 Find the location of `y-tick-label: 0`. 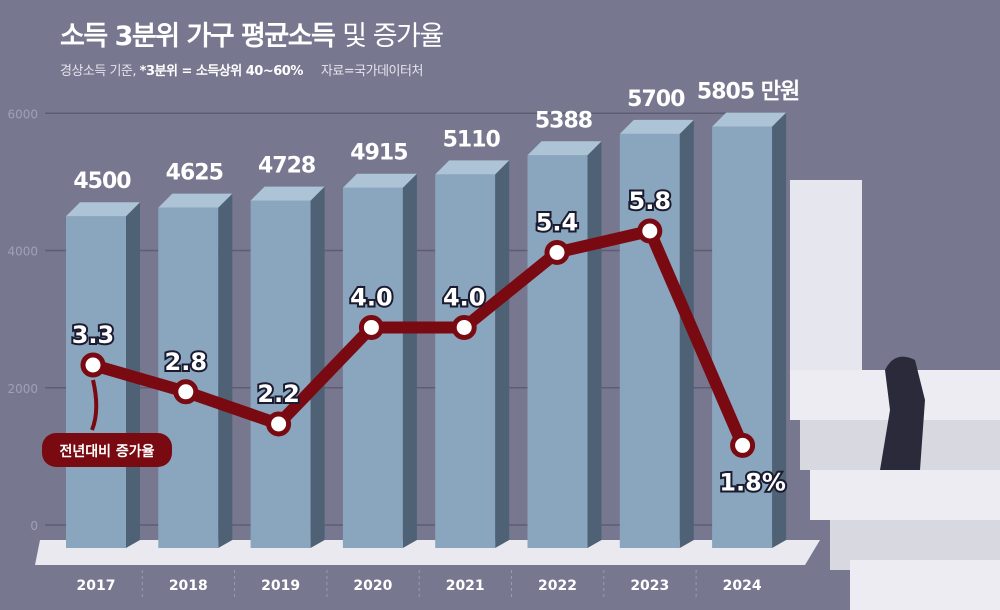

y-tick-label: 0 is located at coordinates (34, 526).